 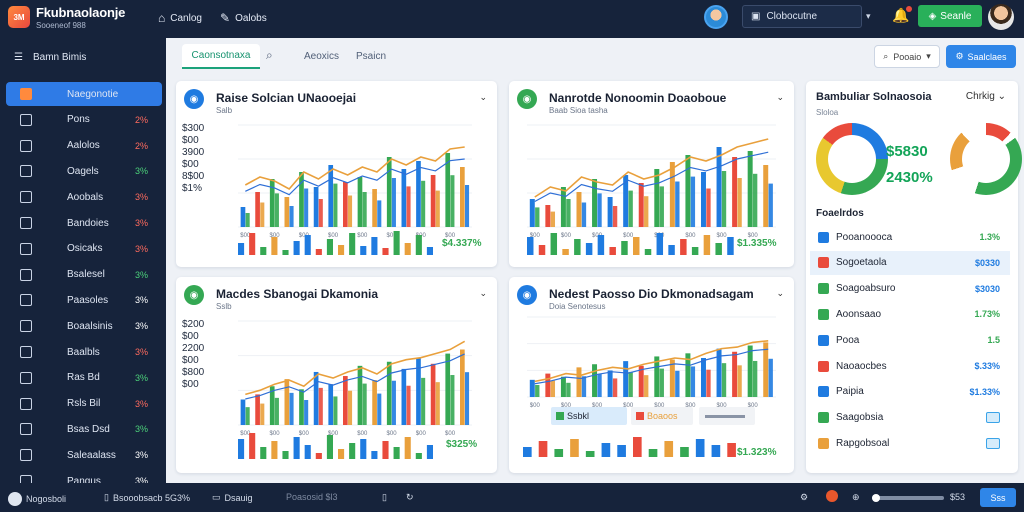 I want to click on search-icon: ⌕, so click(x=269, y=55).